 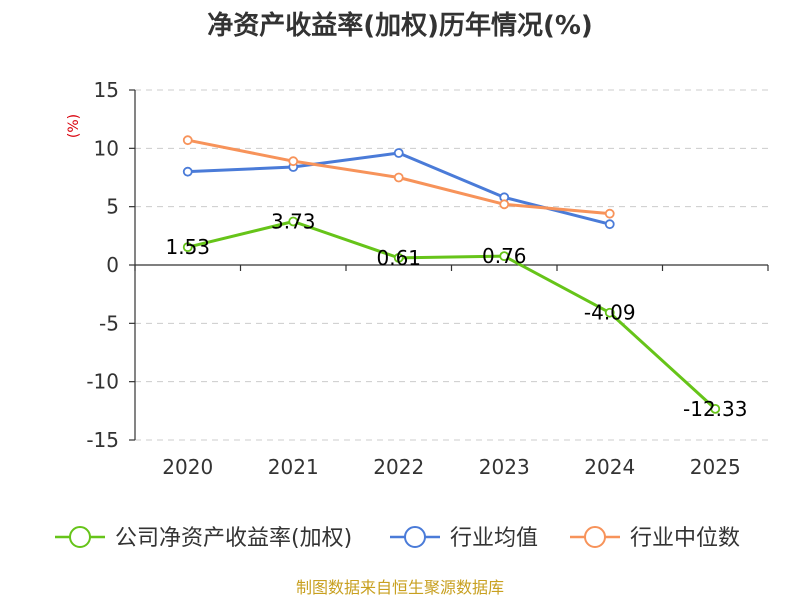 I want to click on x-tick-label: 2023, so click(x=504, y=467).